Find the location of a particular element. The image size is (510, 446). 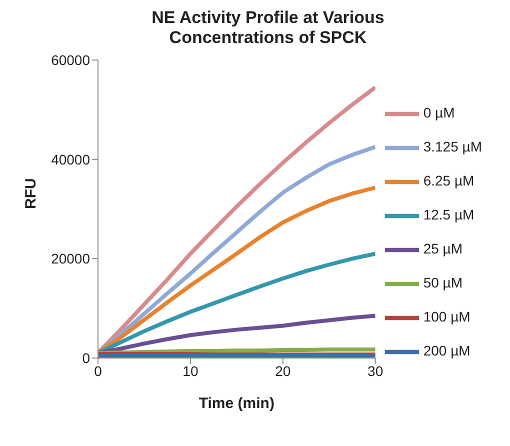

x-tick-label: 10 is located at coordinates (190, 370).